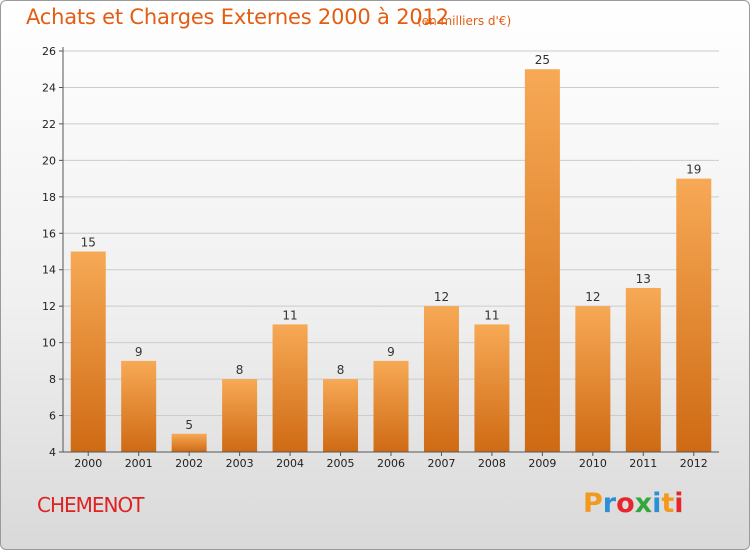 This screenshot has height=550, width=750. I want to click on data-label: 25, so click(542, 60).